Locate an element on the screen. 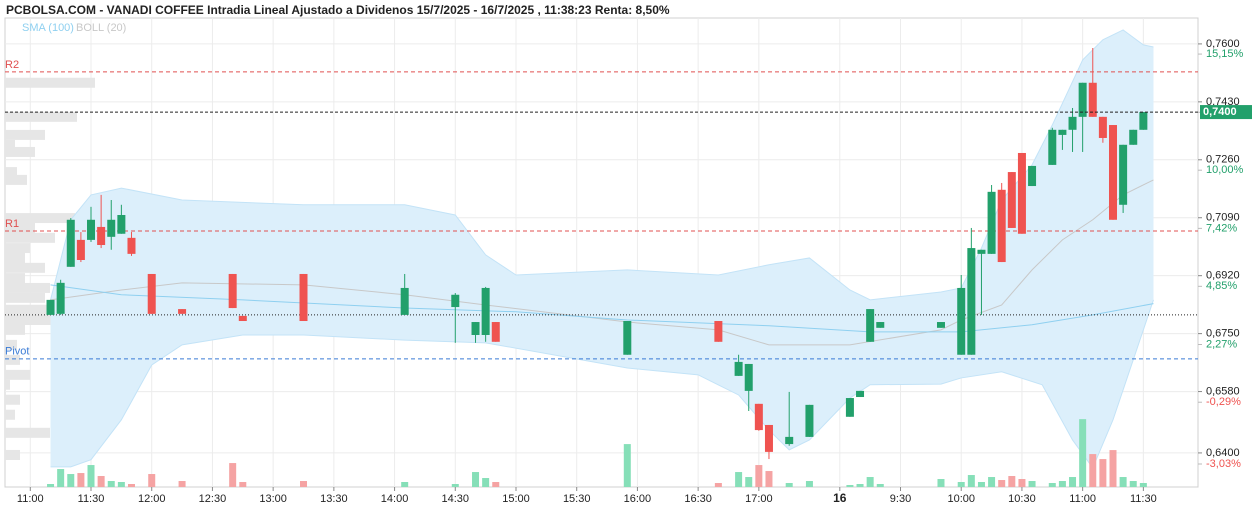 The height and width of the screenshot is (512, 1257). x-tick-label: 16 is located at coordinates (840, 498).